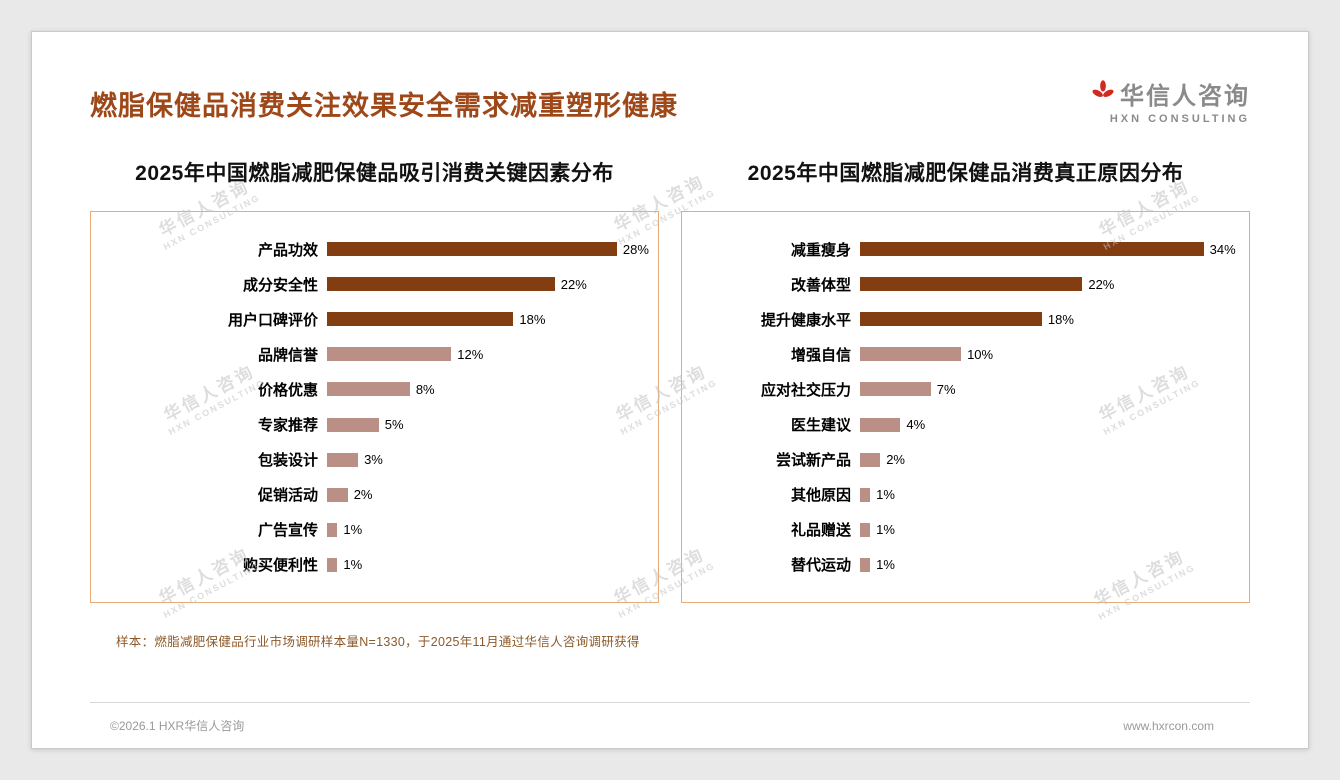  Describe the element at coordinates (425, 389) in the screenshot. I see `bar-value-label: 8%` at that location.